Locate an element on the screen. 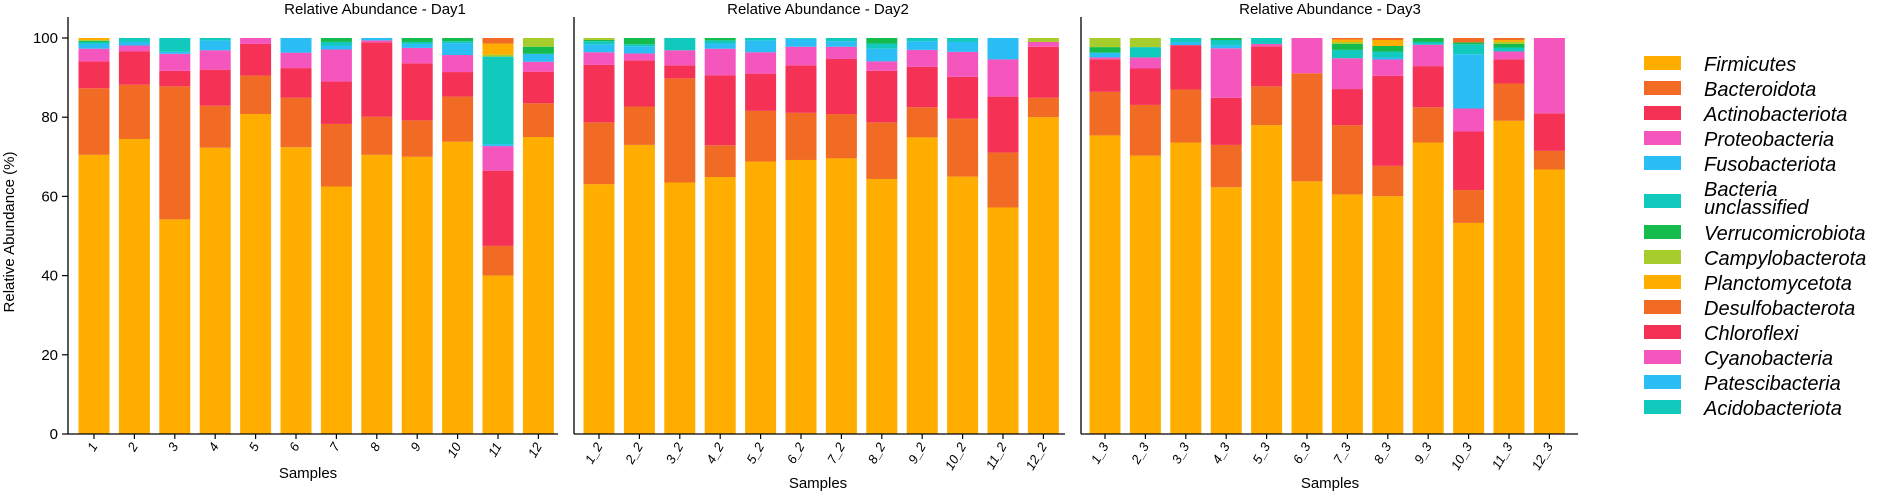 This screenshot has height=492, width=1904. legend-label: Proteobacteria is located at coordinates (1769, 140).